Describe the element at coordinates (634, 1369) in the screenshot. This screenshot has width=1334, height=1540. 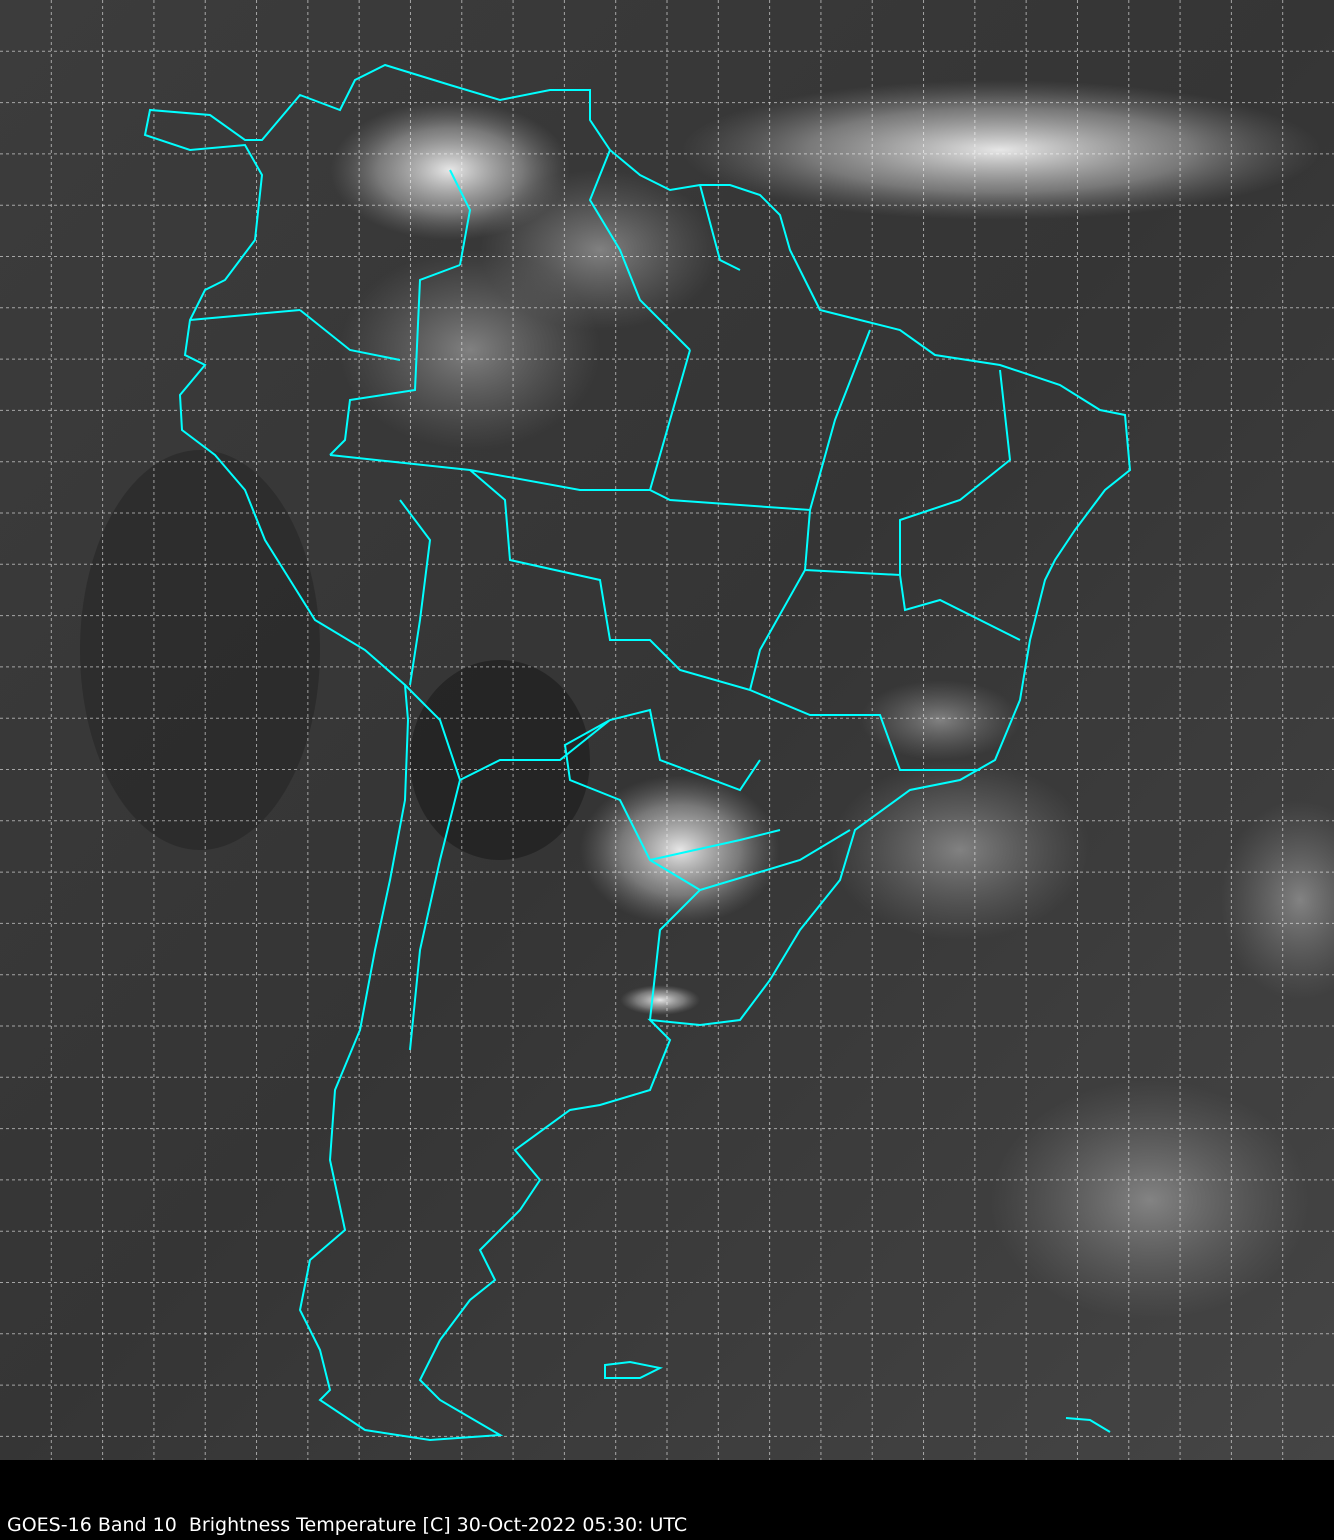
I see `falkland-islands` at that location.